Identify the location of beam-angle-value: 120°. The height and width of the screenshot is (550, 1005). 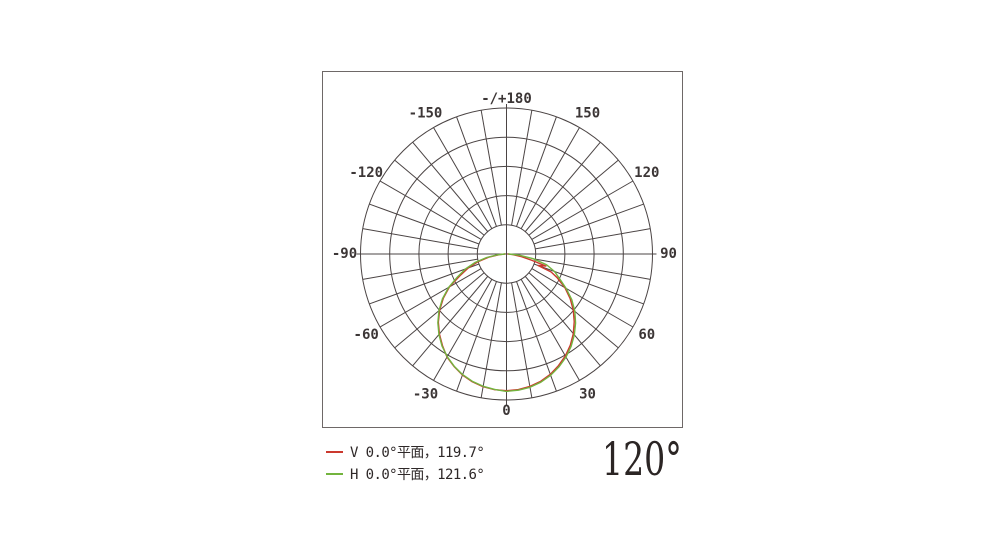
(642, 459).